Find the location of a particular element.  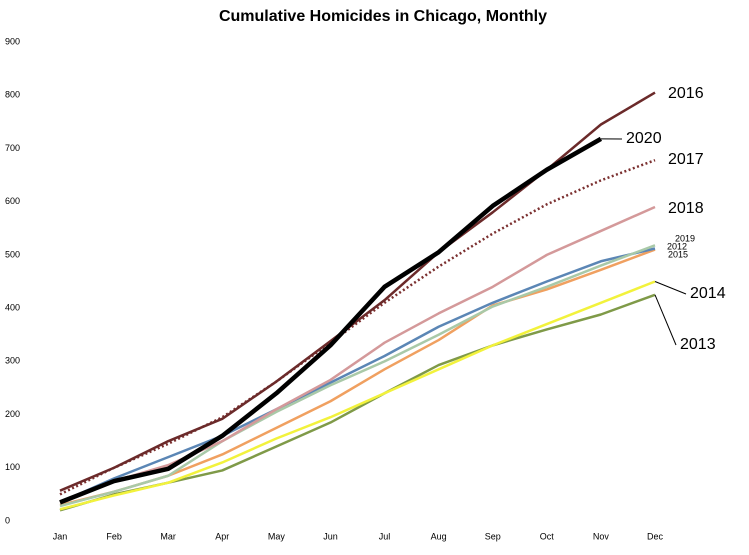

series-label: 2020 is located at coordinates (644, 138).